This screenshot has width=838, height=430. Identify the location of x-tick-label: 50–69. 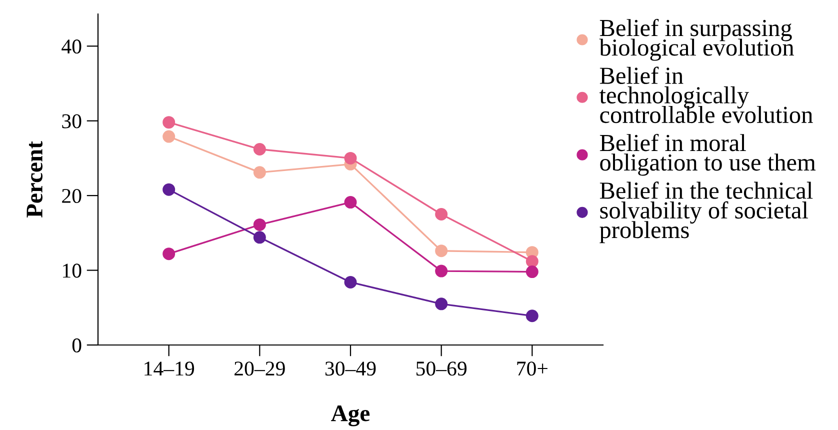
(441, 369).